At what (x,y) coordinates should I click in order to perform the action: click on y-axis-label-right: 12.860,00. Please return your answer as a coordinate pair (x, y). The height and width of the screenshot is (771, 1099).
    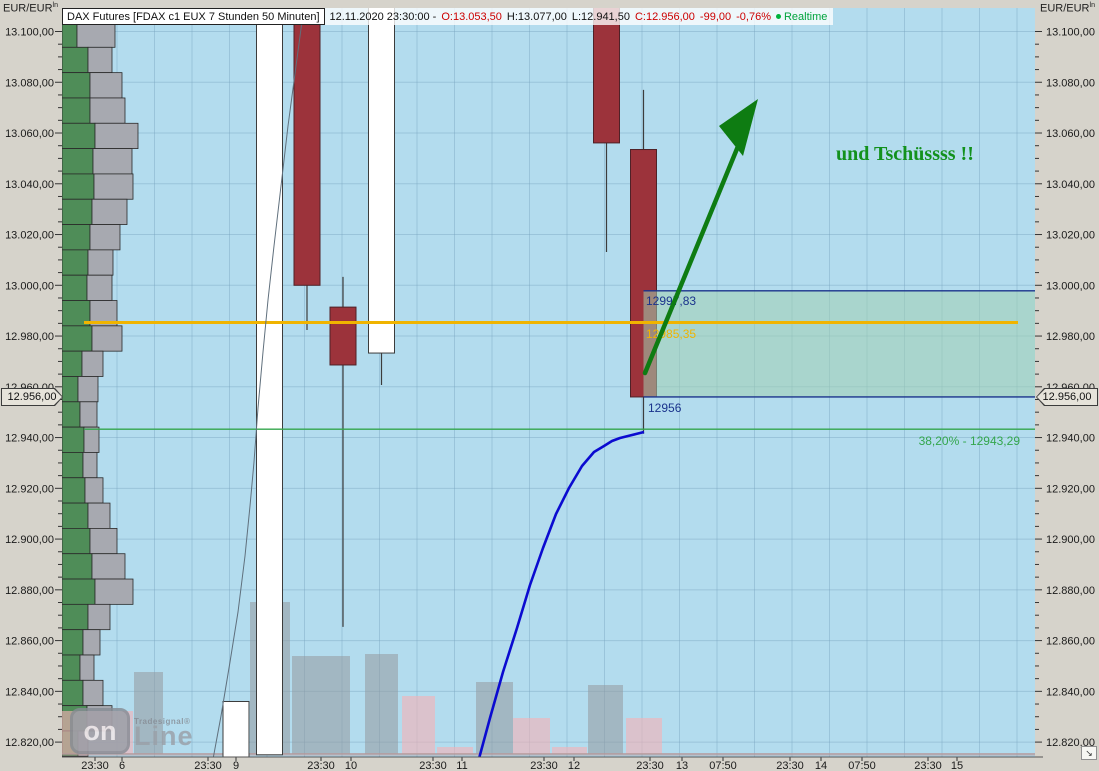
    Looking at the image, I should click on (1070, 642).